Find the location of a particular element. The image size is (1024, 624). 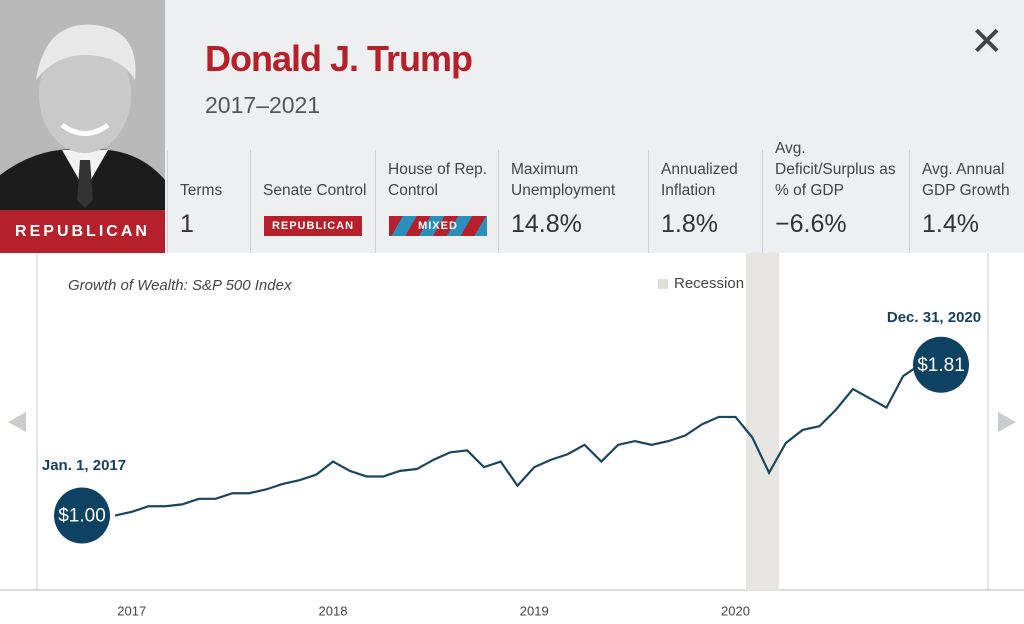

stat-label: Avg. Deficit/Surplus as % of GDP is located at coordinates (835, 169).